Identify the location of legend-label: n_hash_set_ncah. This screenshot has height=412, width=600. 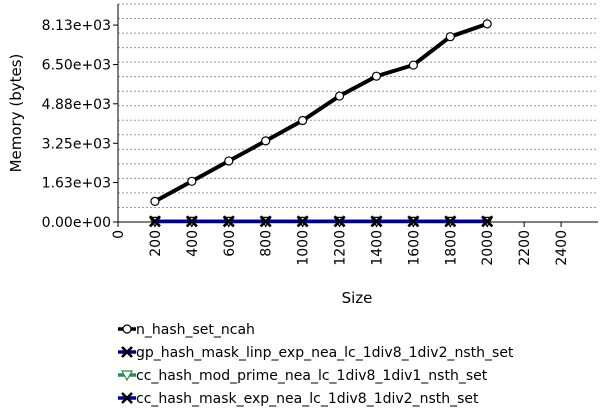
(195, 330).